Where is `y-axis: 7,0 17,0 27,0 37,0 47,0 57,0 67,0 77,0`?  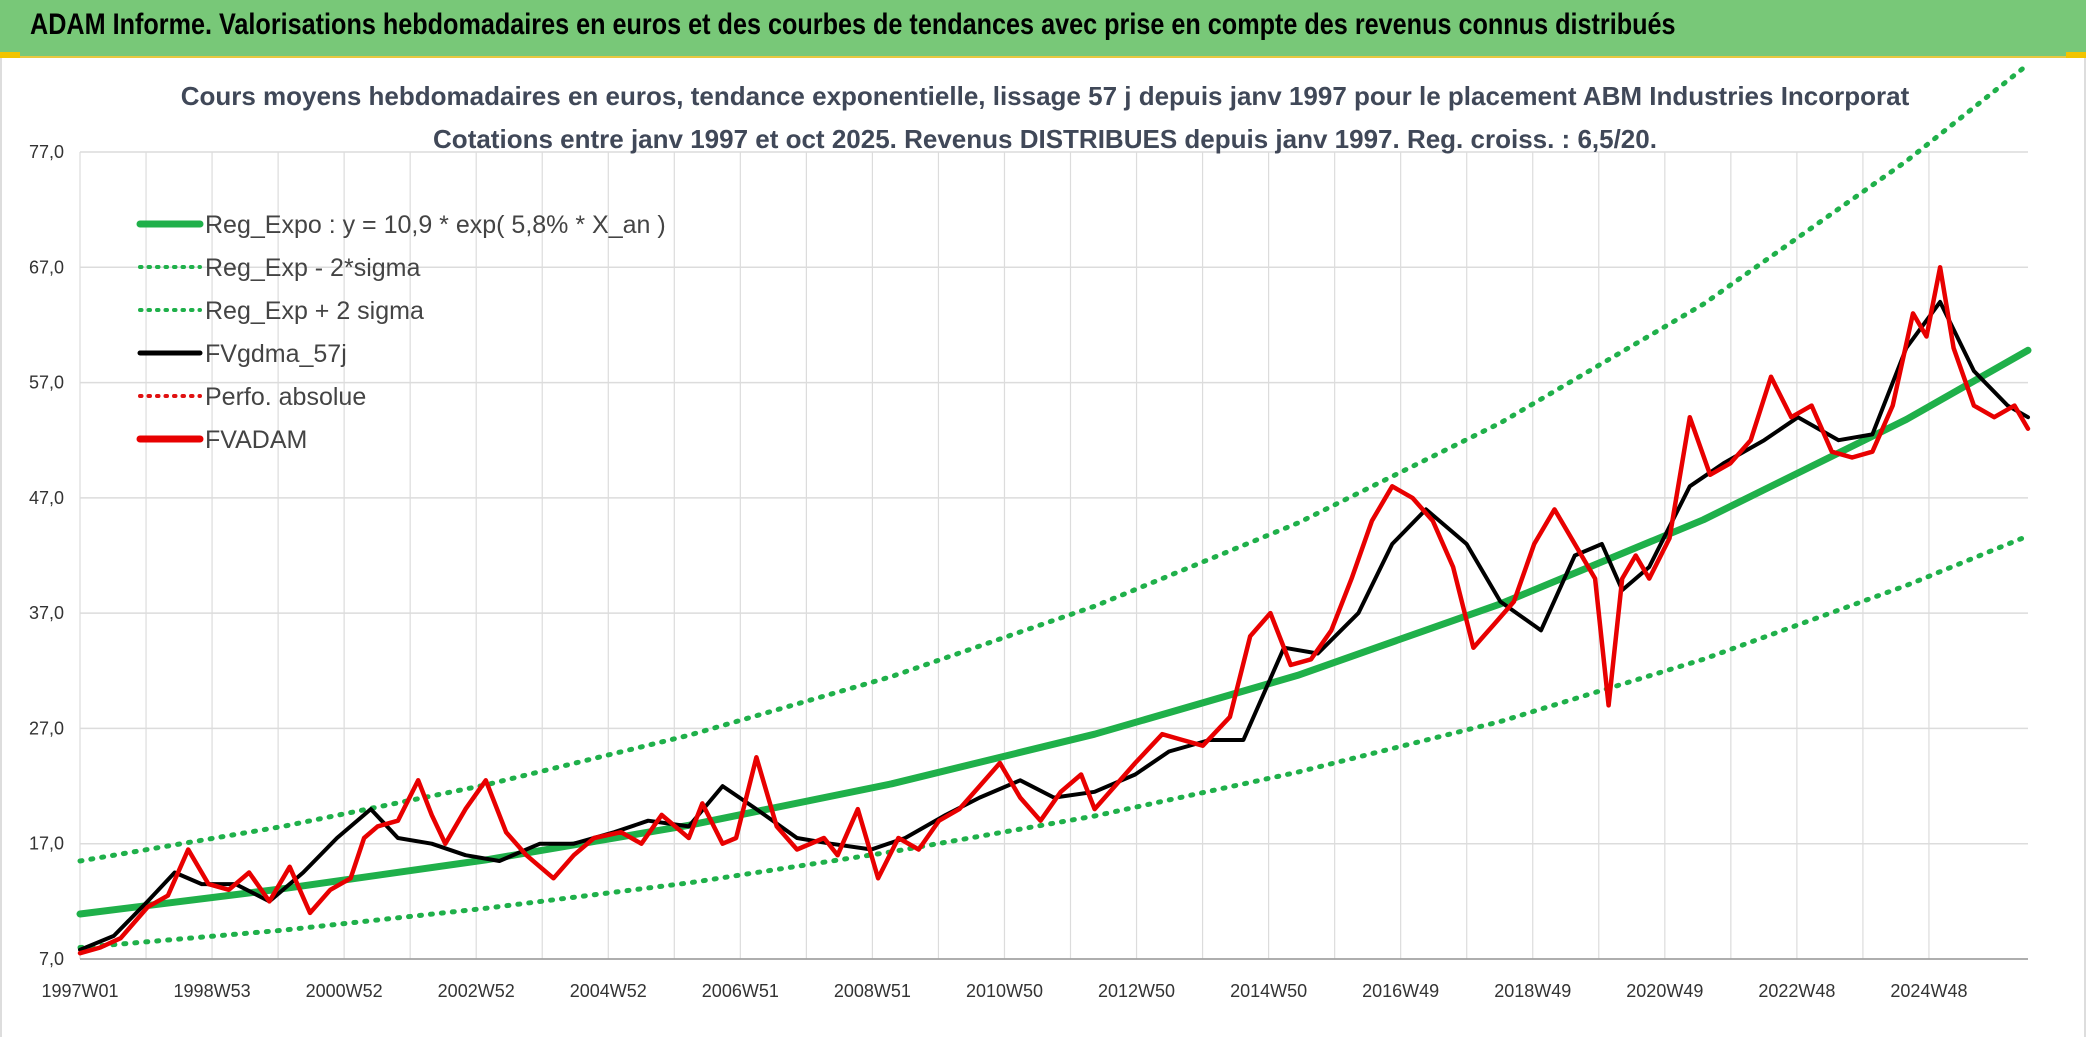 y-axis: 7,0 17,0 27,0 37,0 47,0 57,0 67,0 77,0 is located at coordinates (46, 555).